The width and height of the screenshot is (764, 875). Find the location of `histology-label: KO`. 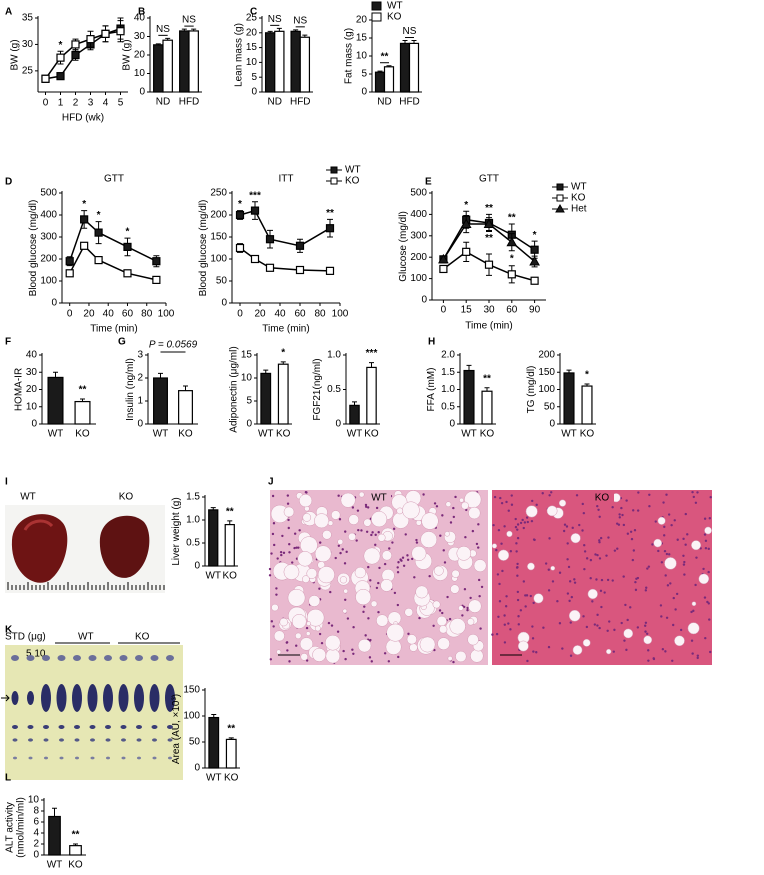

histology-label: KO is located at coordinates (602, 498).